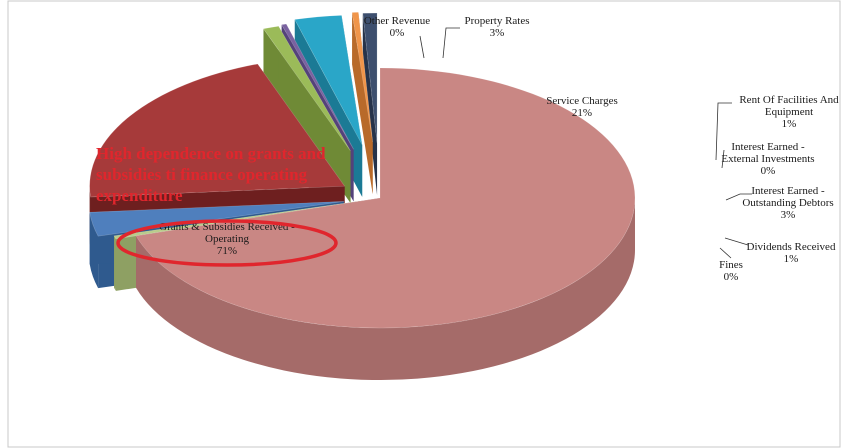  I want to click on leader-line-fines, so click(725, 253).